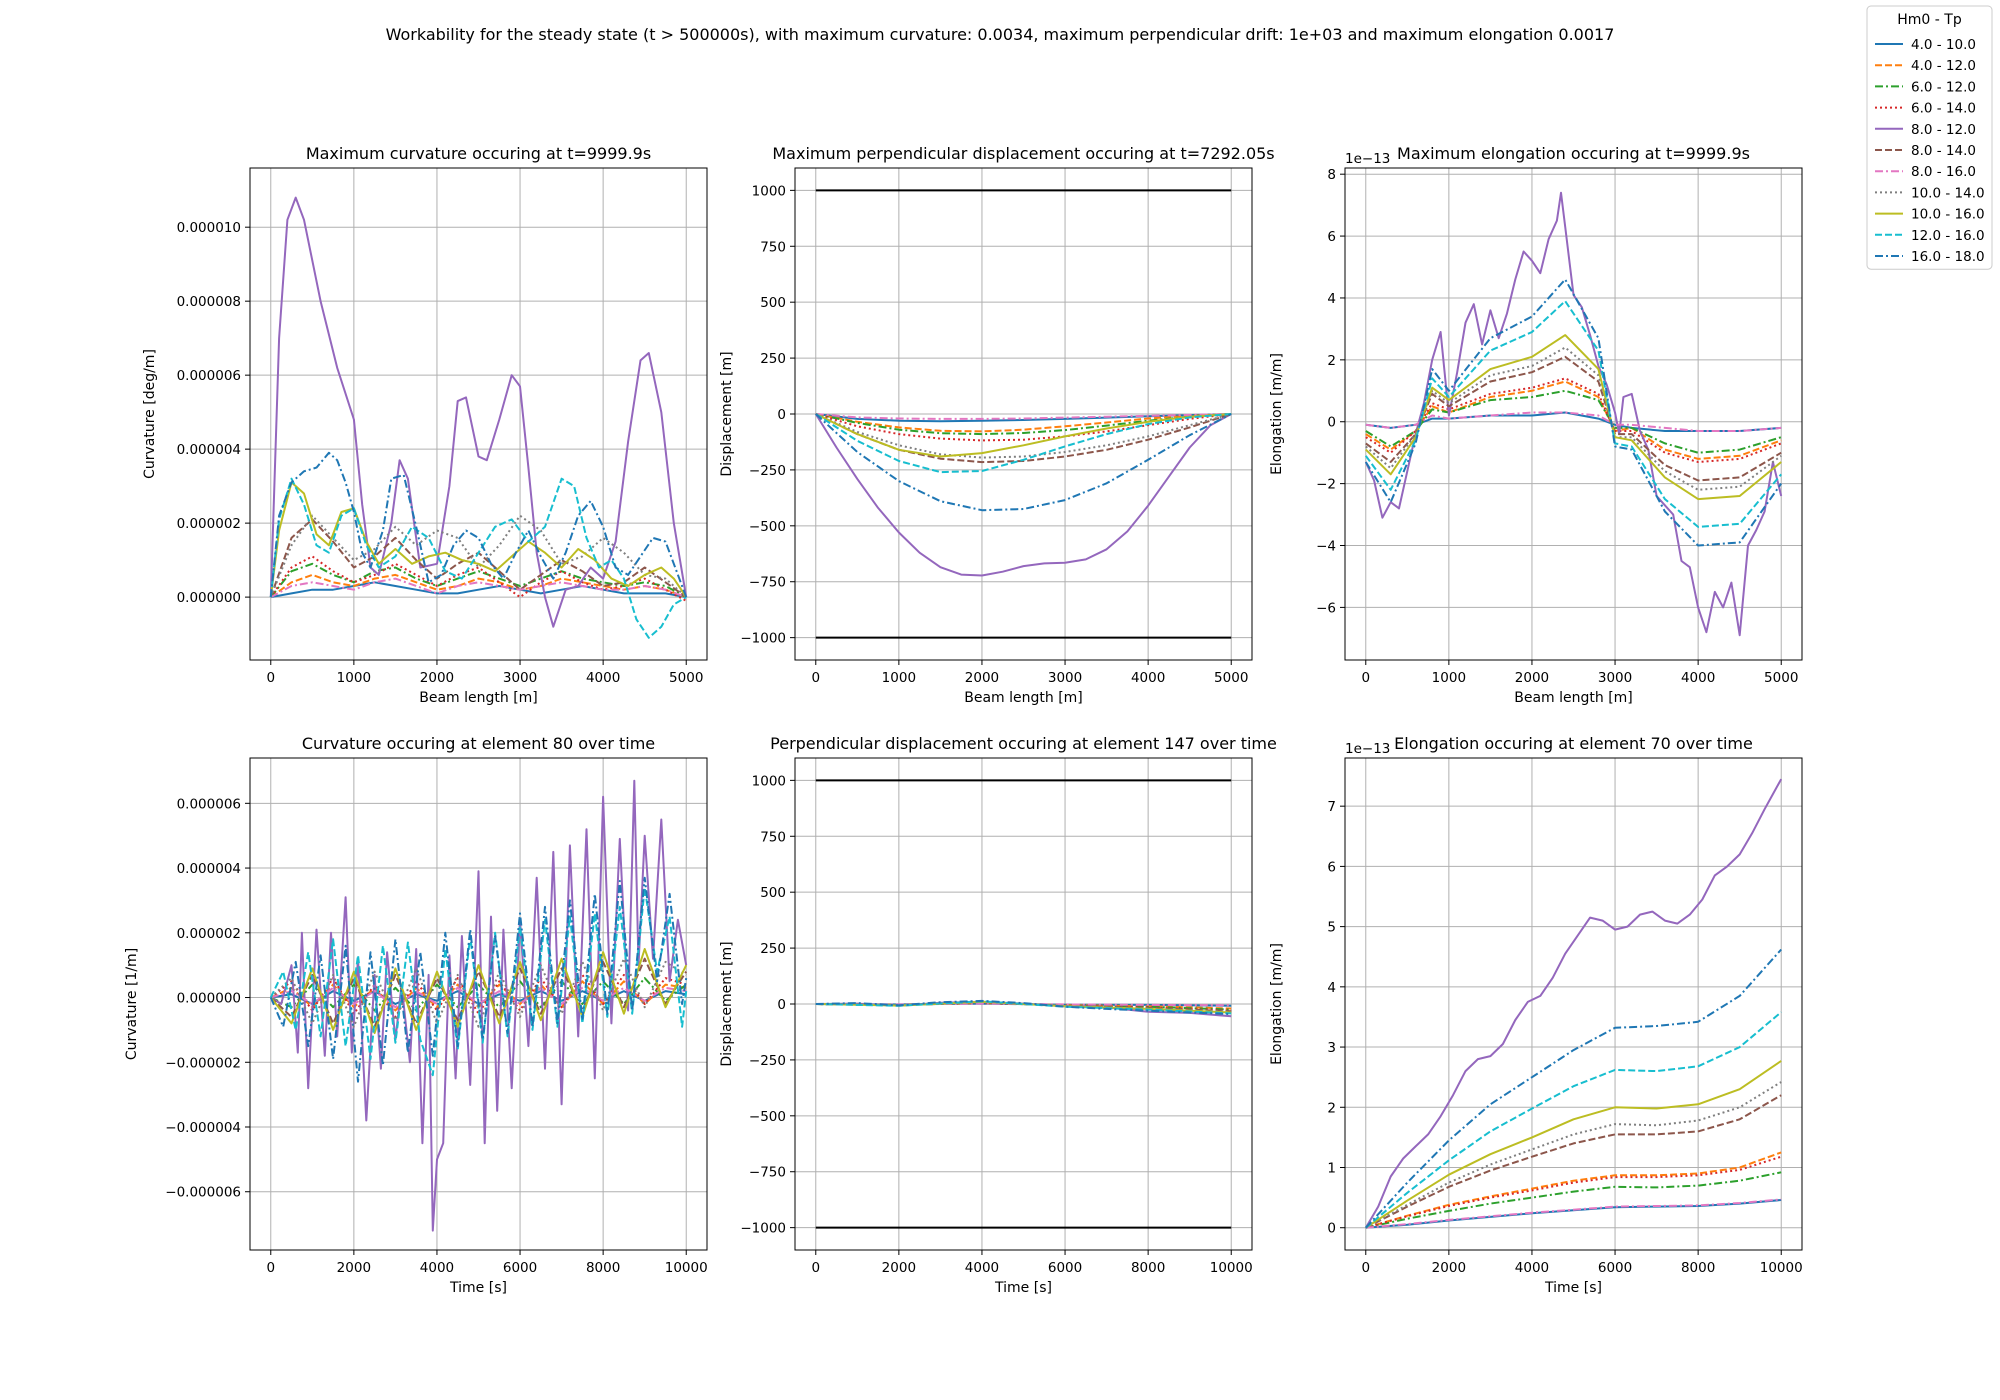  Describe the element at coordinates (773, 893) in the screenshot. I see `y-tick-label: 500` at that location.